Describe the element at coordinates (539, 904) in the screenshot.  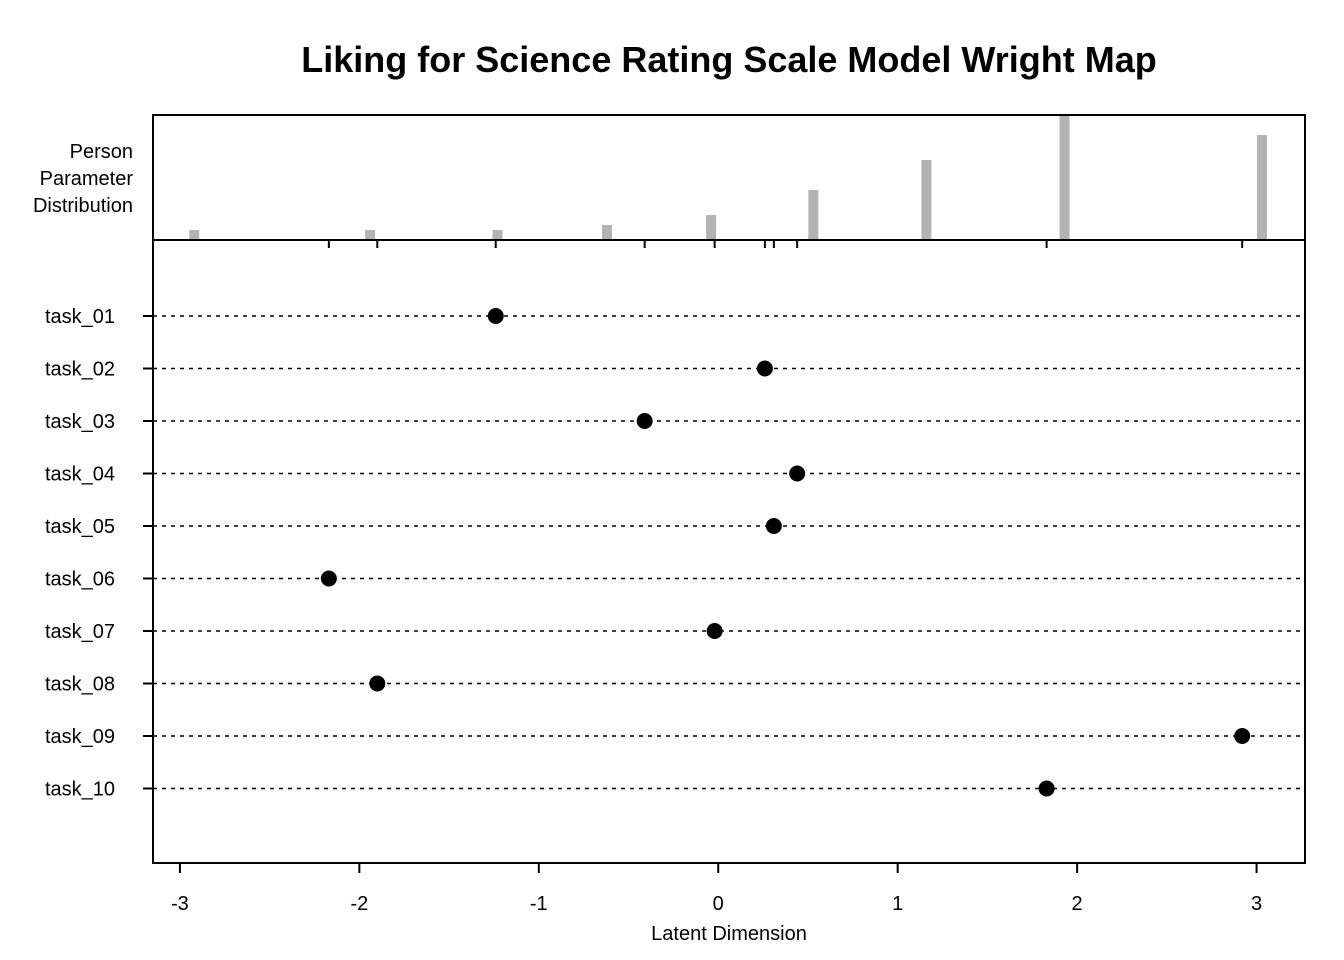
I see `x-tick-label: -1` at that location.